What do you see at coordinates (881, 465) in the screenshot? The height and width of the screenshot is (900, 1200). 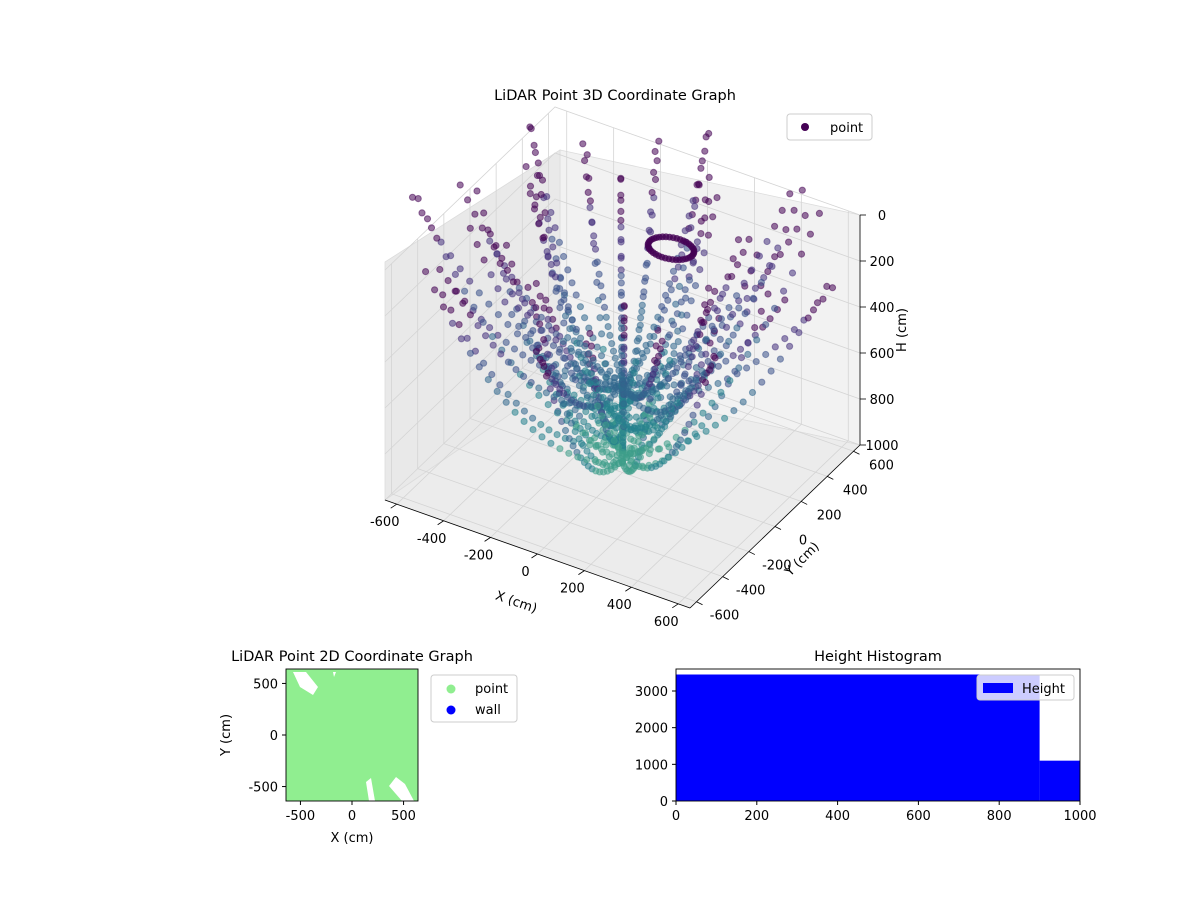 I see `y-tick-label-3d: 600` at bounding box center [881, 465].